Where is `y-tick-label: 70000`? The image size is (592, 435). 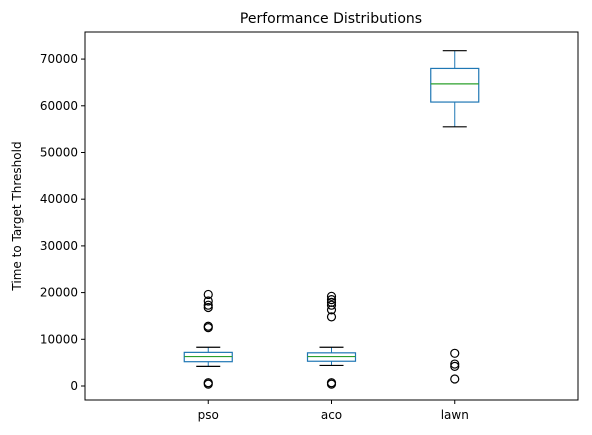 y-tick-label: 70000 is located at coordinates (59, 59).